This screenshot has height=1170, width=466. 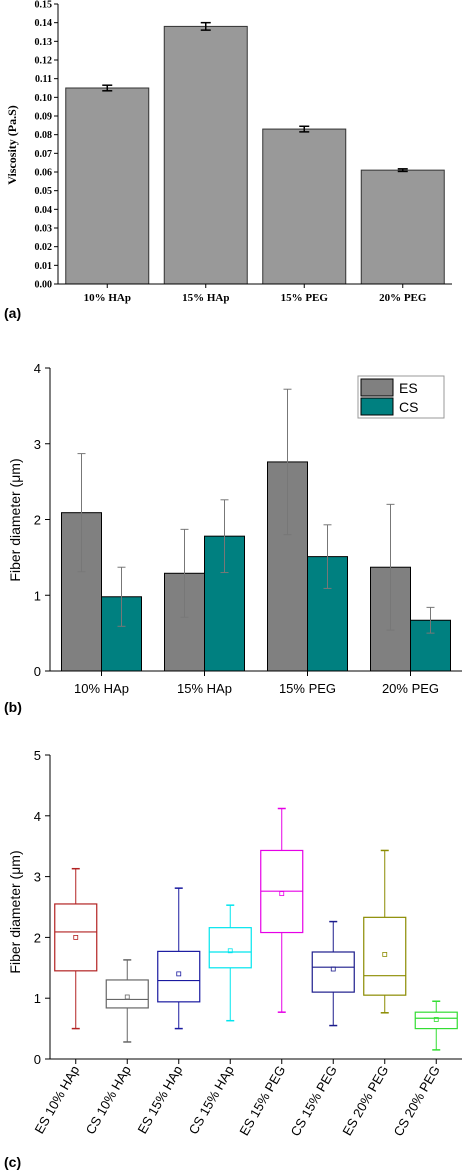 What do you see at coordinates (305, 298) in the screenshot?
I see `a-x-tick-label: 15% PEG` at bounding box center [305, 298].